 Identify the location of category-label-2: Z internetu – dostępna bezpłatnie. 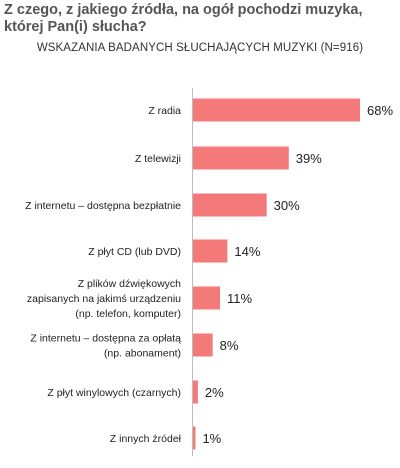
(103, 206).